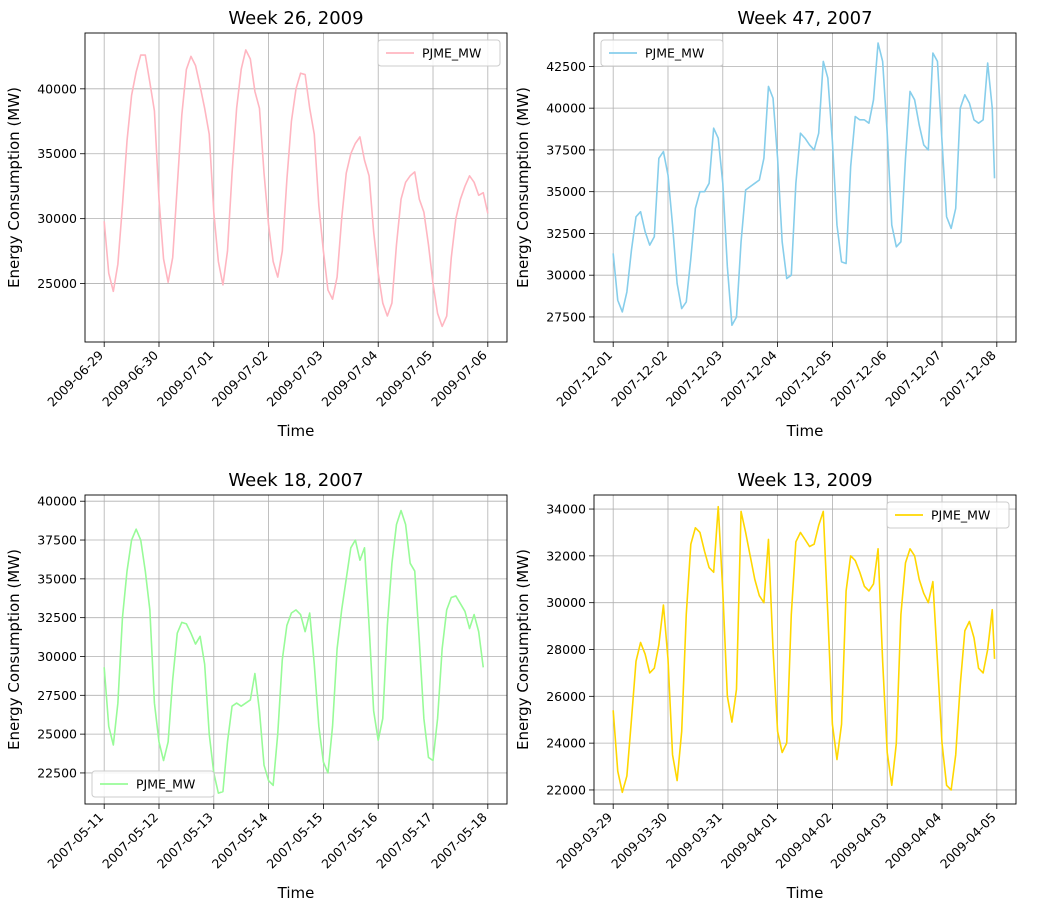 This screenshot has width=1041, height=910. I want to click on chart-title: Week 47, 2007, so click(804, 18).